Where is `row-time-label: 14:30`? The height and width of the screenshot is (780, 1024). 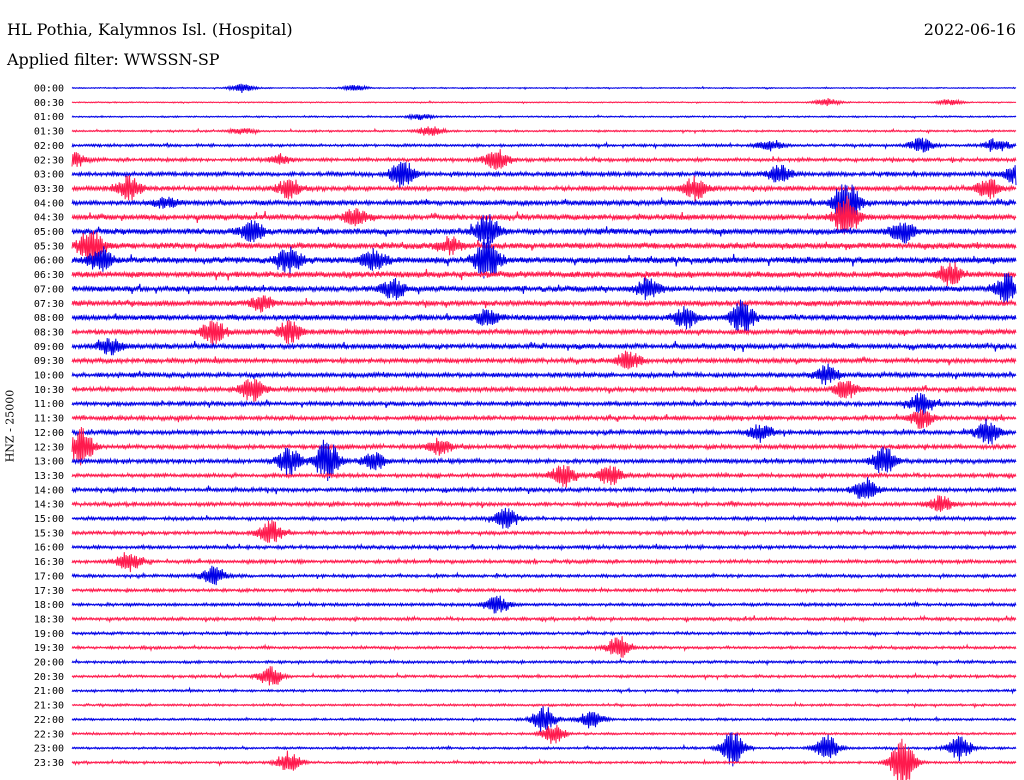 row-time-label: 14:30 is located at coordinates (49, 505).